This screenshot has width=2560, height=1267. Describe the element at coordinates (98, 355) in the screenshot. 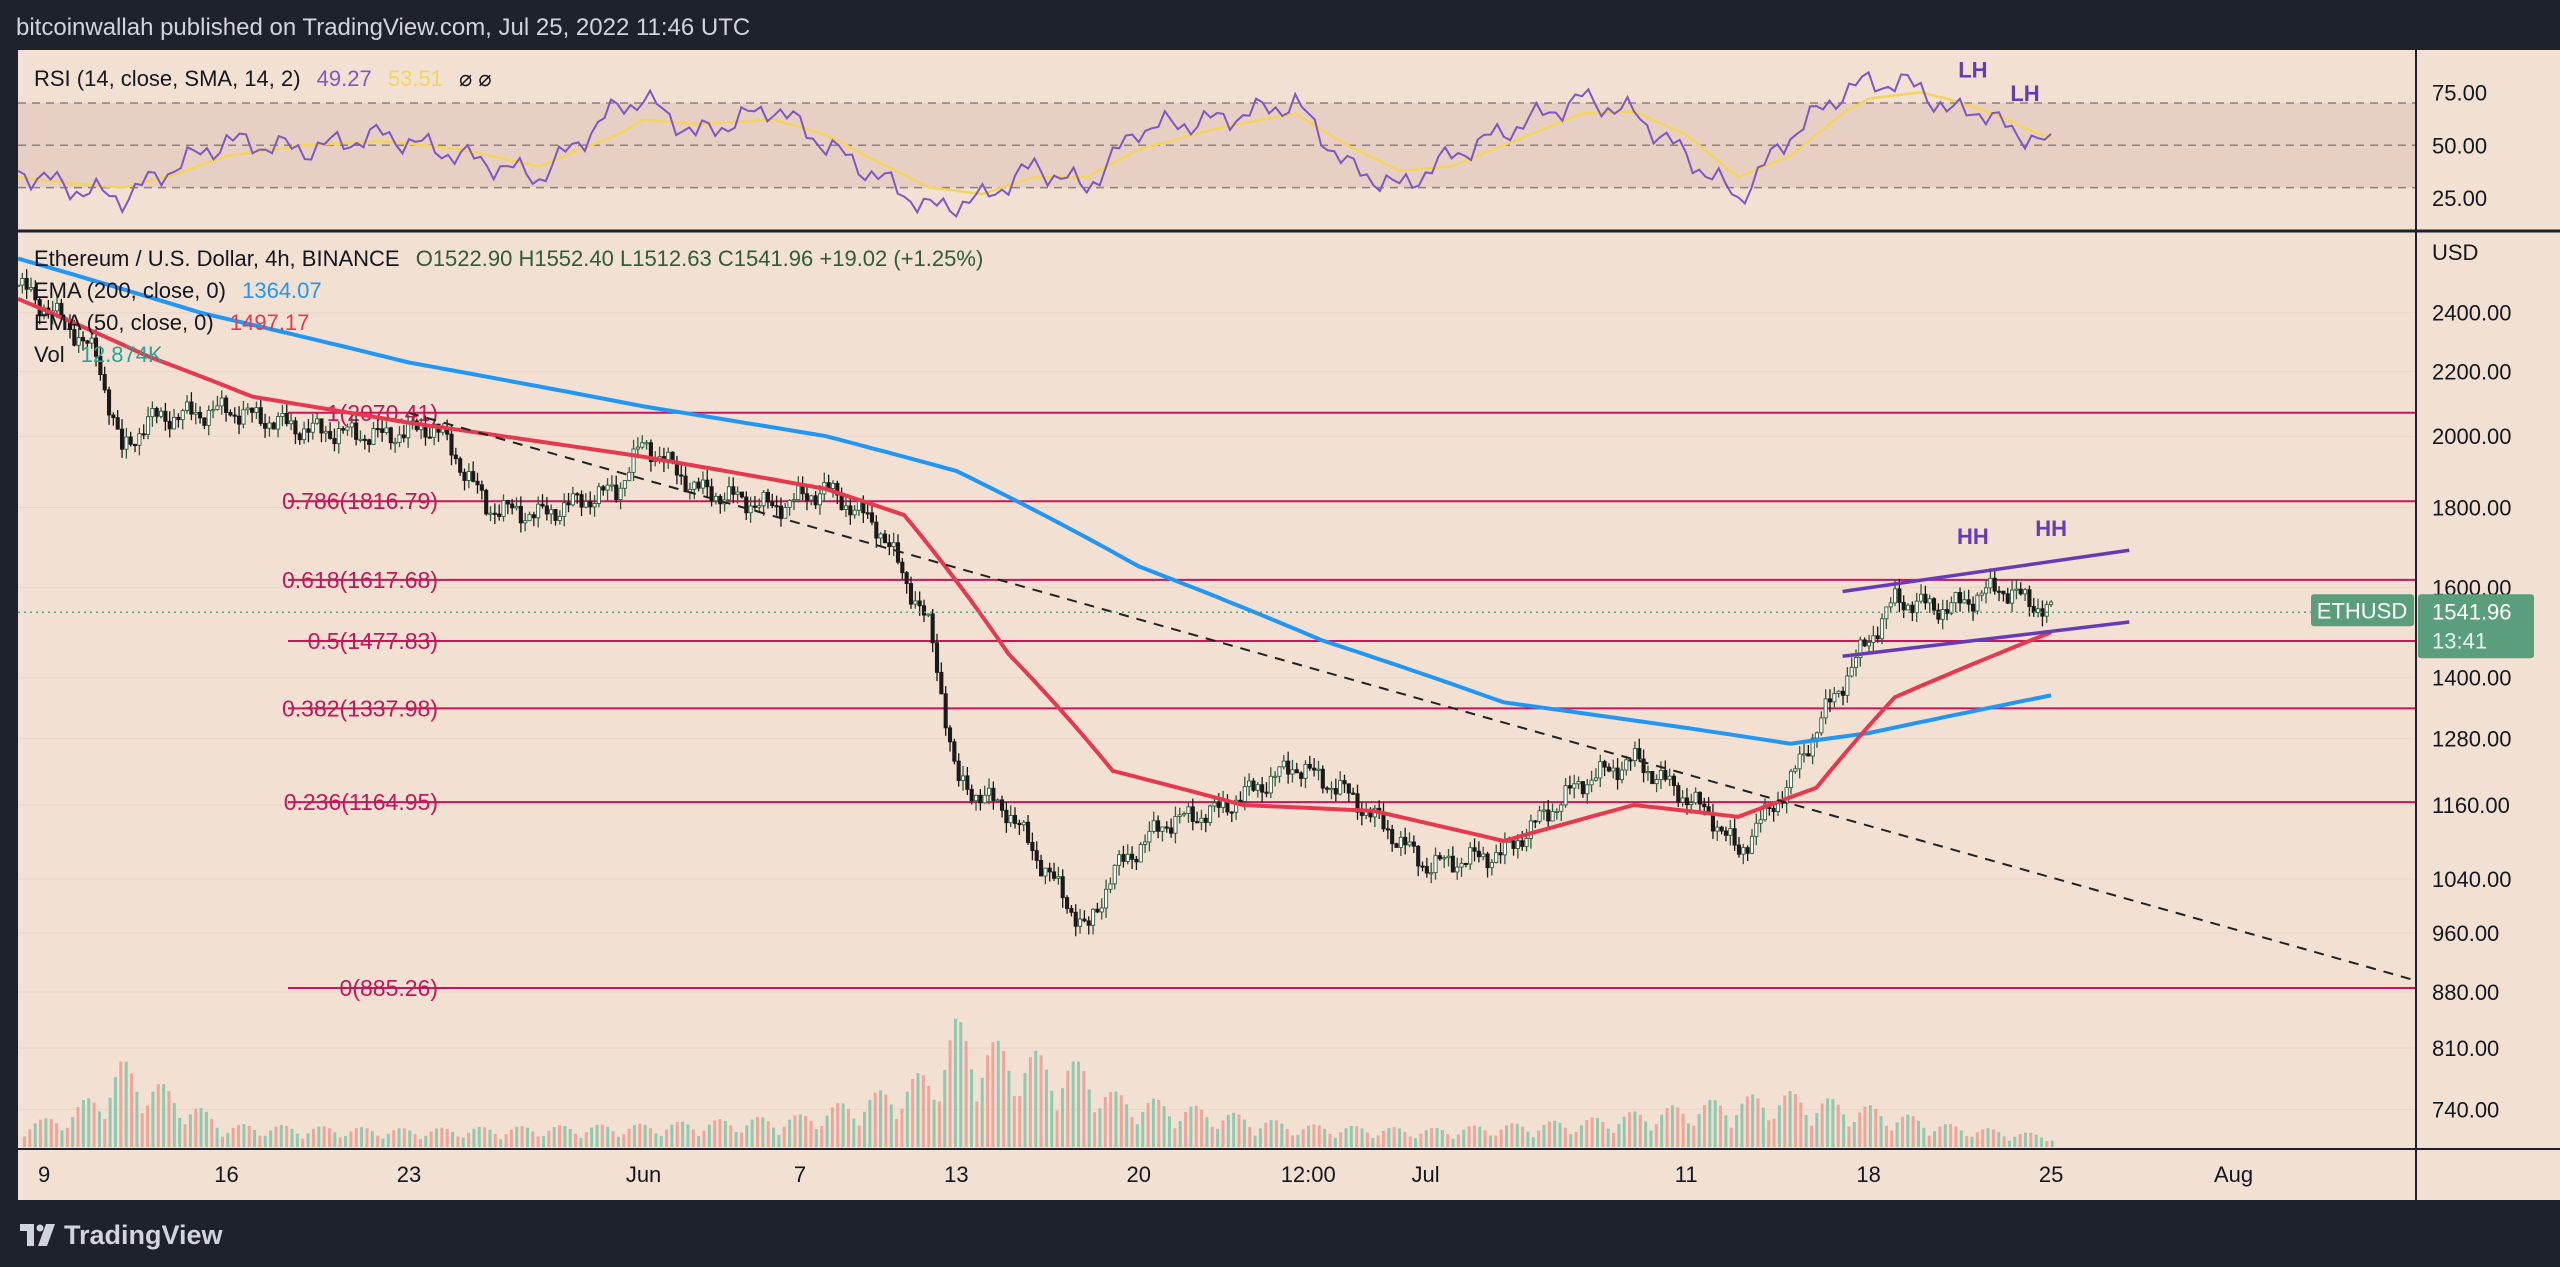

I see `volume-legend: Vol 12.874K` at that location.